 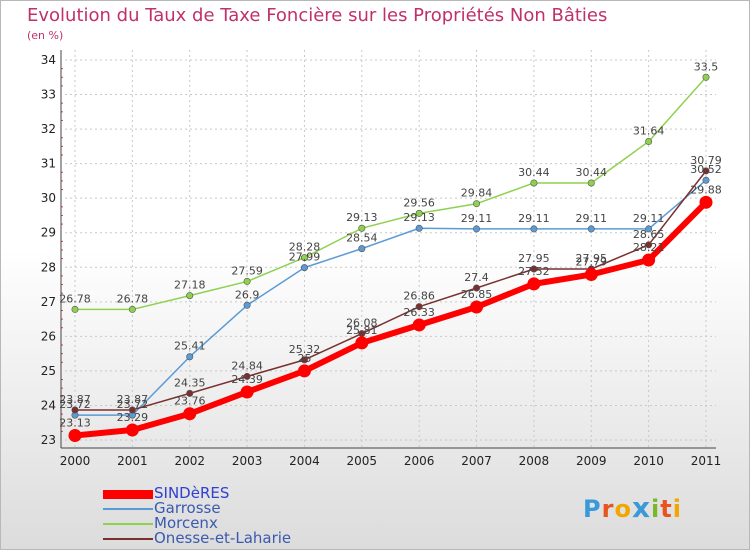 I want to click on x-tick-label: 2011, so click(x=706, y=461).